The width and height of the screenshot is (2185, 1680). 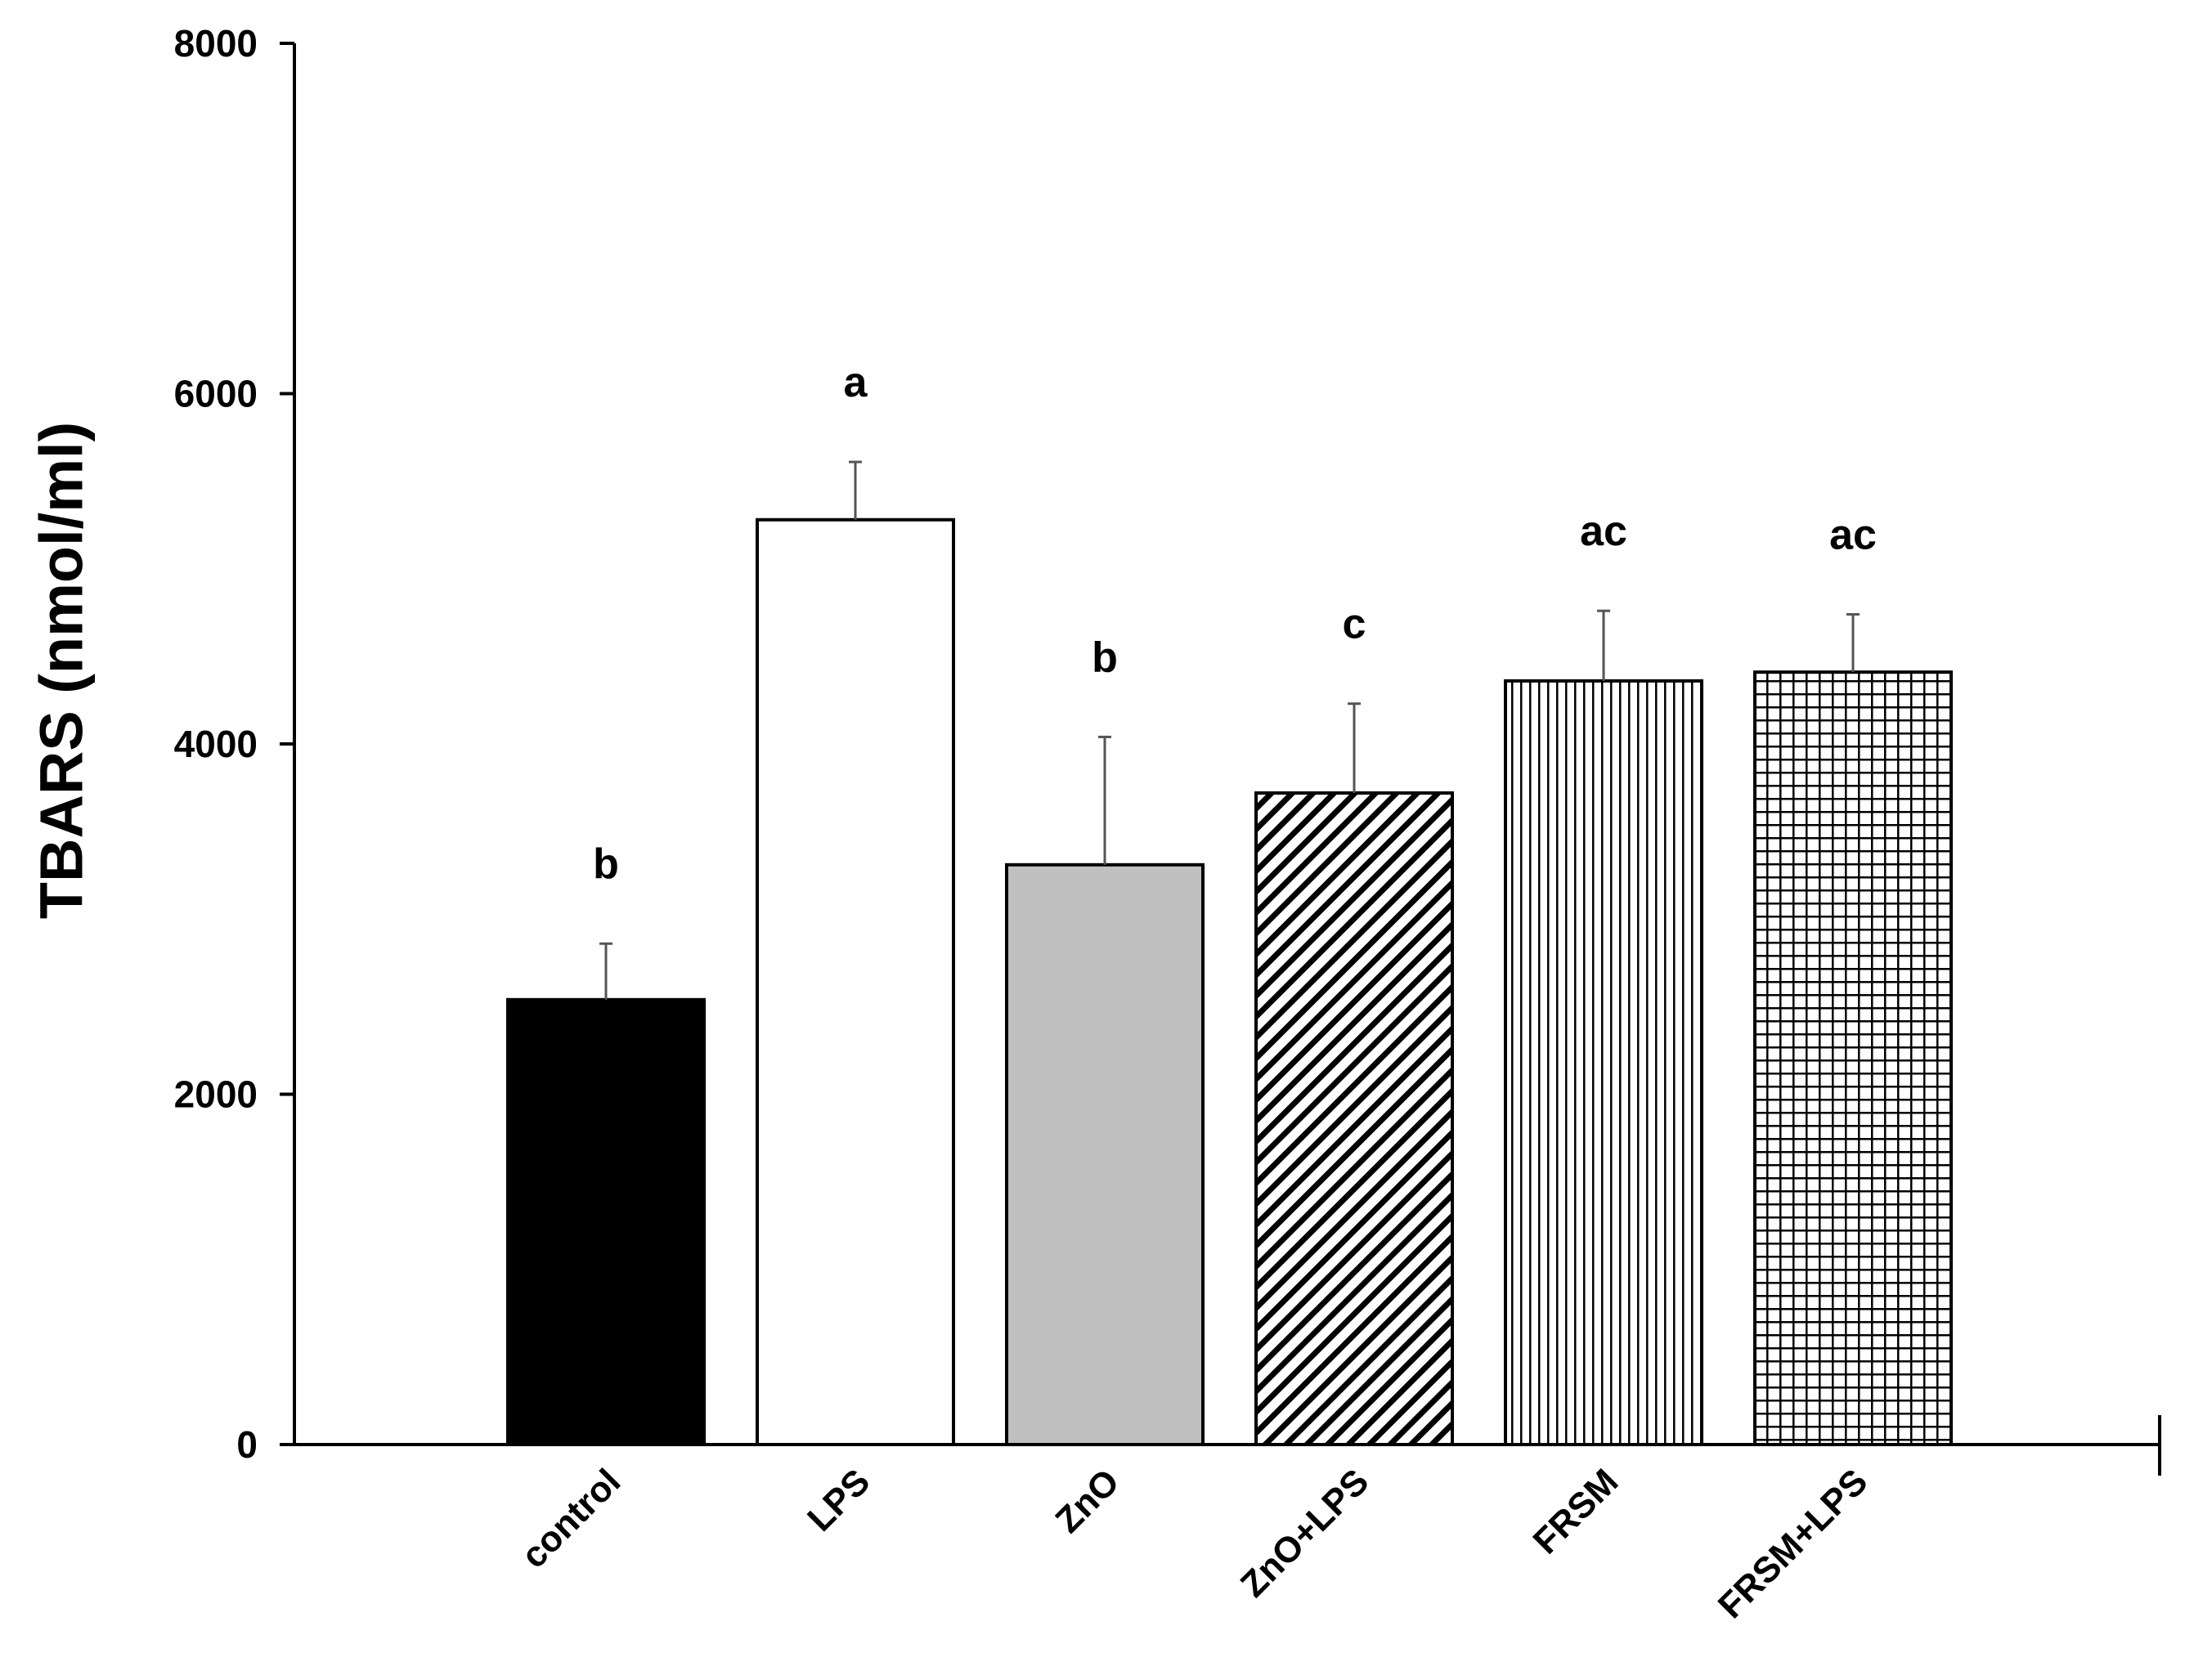 I want to click on y-ticks-group: 0 2000 4000 6000 8000, so click(x=234, y=744).